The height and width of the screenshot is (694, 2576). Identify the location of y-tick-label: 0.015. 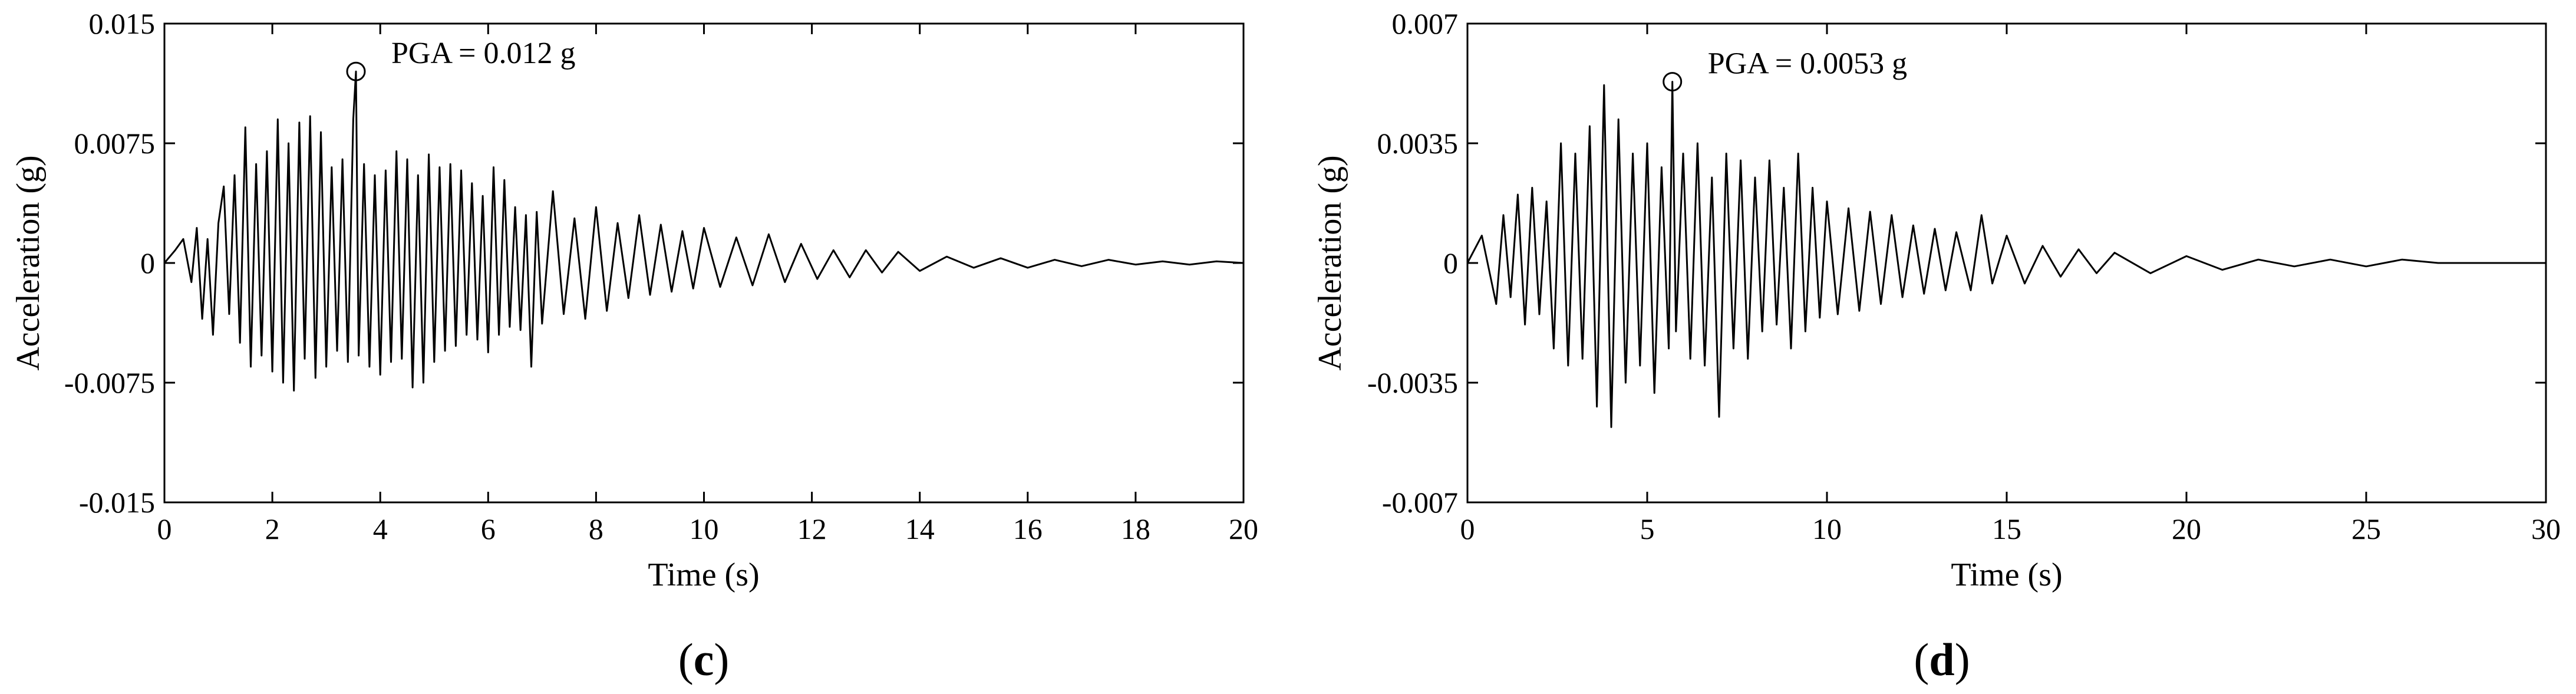
(123, 23).